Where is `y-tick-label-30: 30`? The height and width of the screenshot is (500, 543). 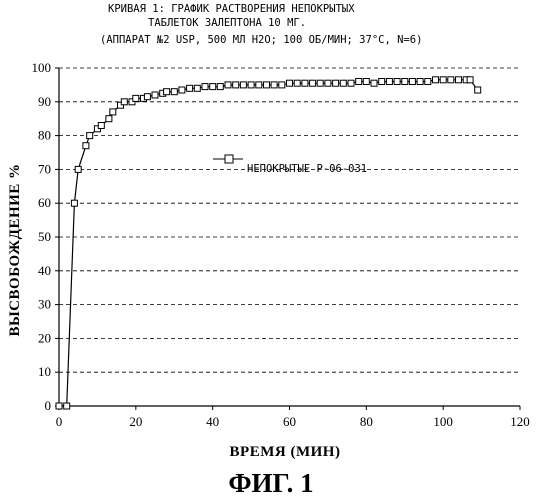
y-tick-label-30: 30 is located at coordinates (44, 304).